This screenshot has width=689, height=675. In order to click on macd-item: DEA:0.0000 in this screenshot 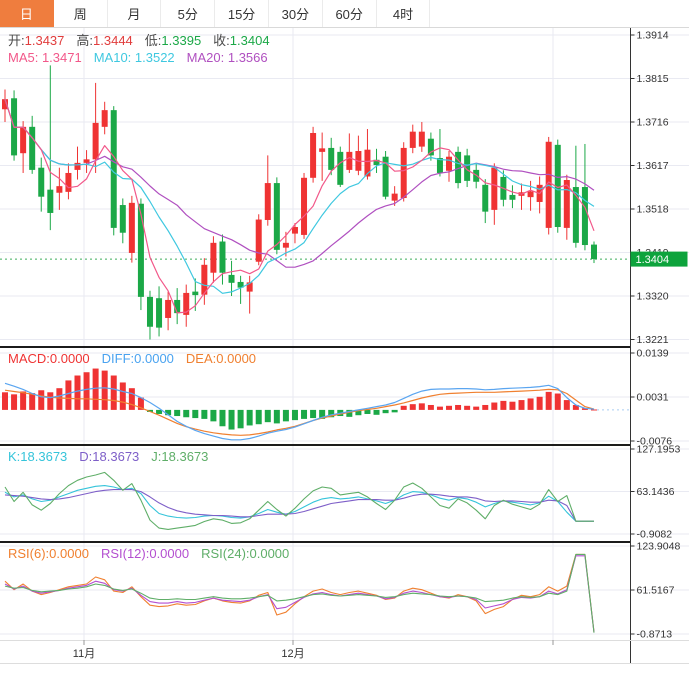, I will do `click(221, 358)`.